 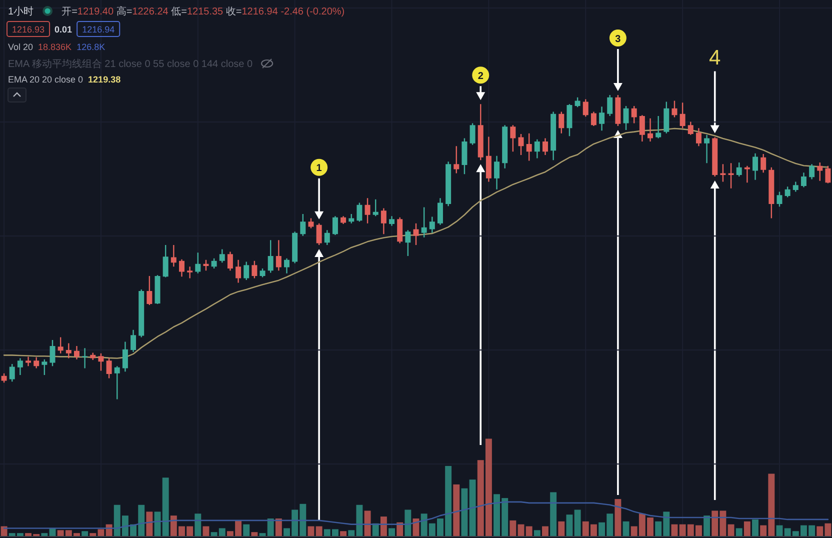 I want to click on text: Vol 20, so click(x=21, y=47).